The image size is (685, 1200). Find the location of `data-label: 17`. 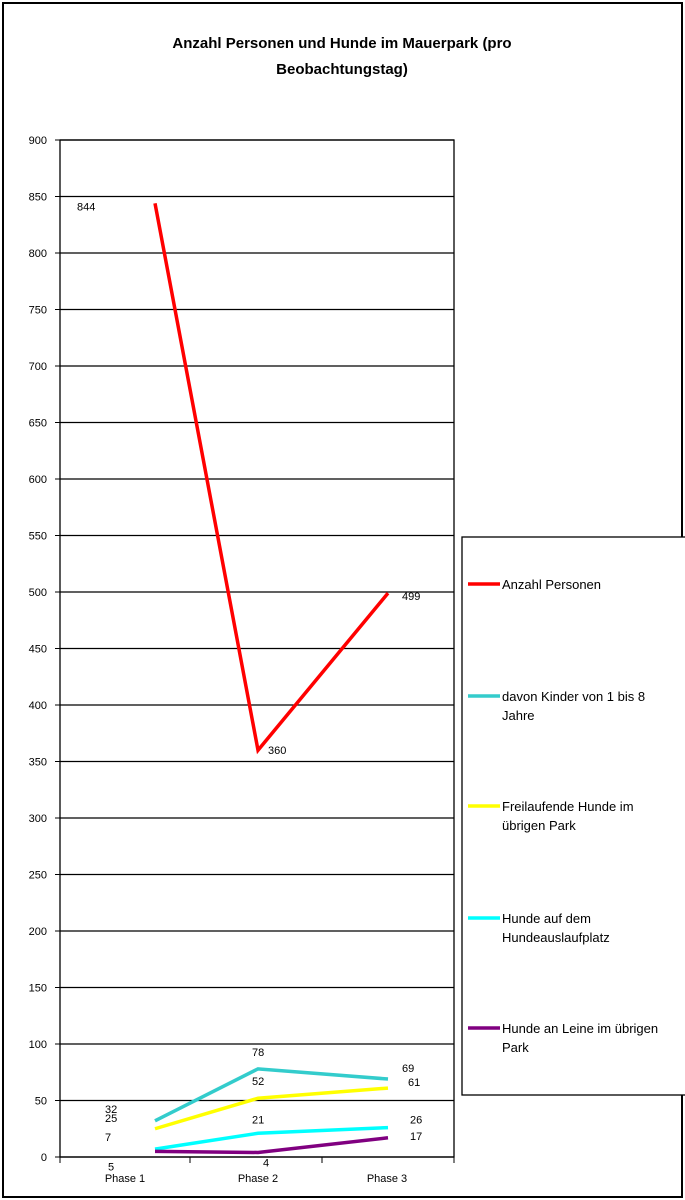

data-label: 17 is located at coordinates (416, 1137).